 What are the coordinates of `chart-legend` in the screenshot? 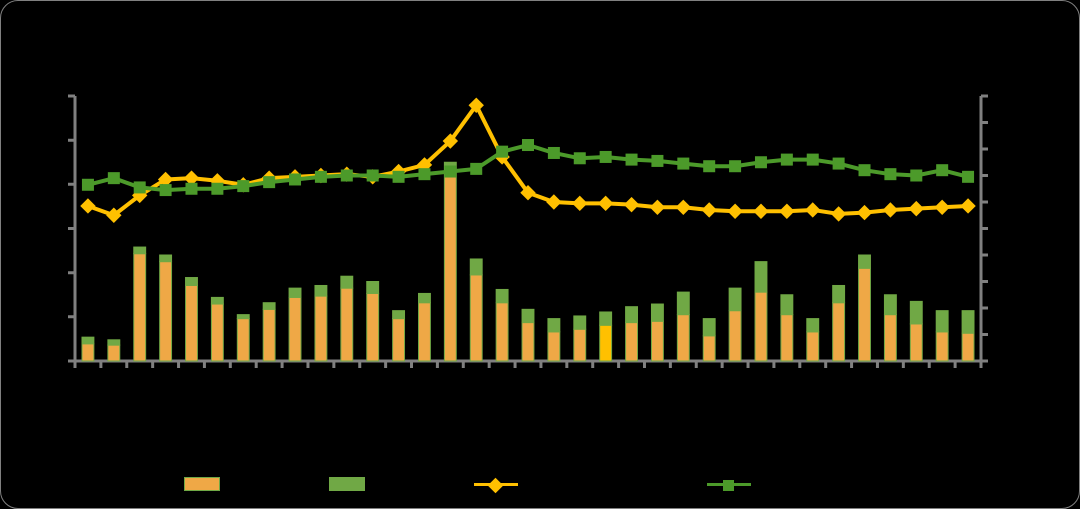 It's located at (540, 484).